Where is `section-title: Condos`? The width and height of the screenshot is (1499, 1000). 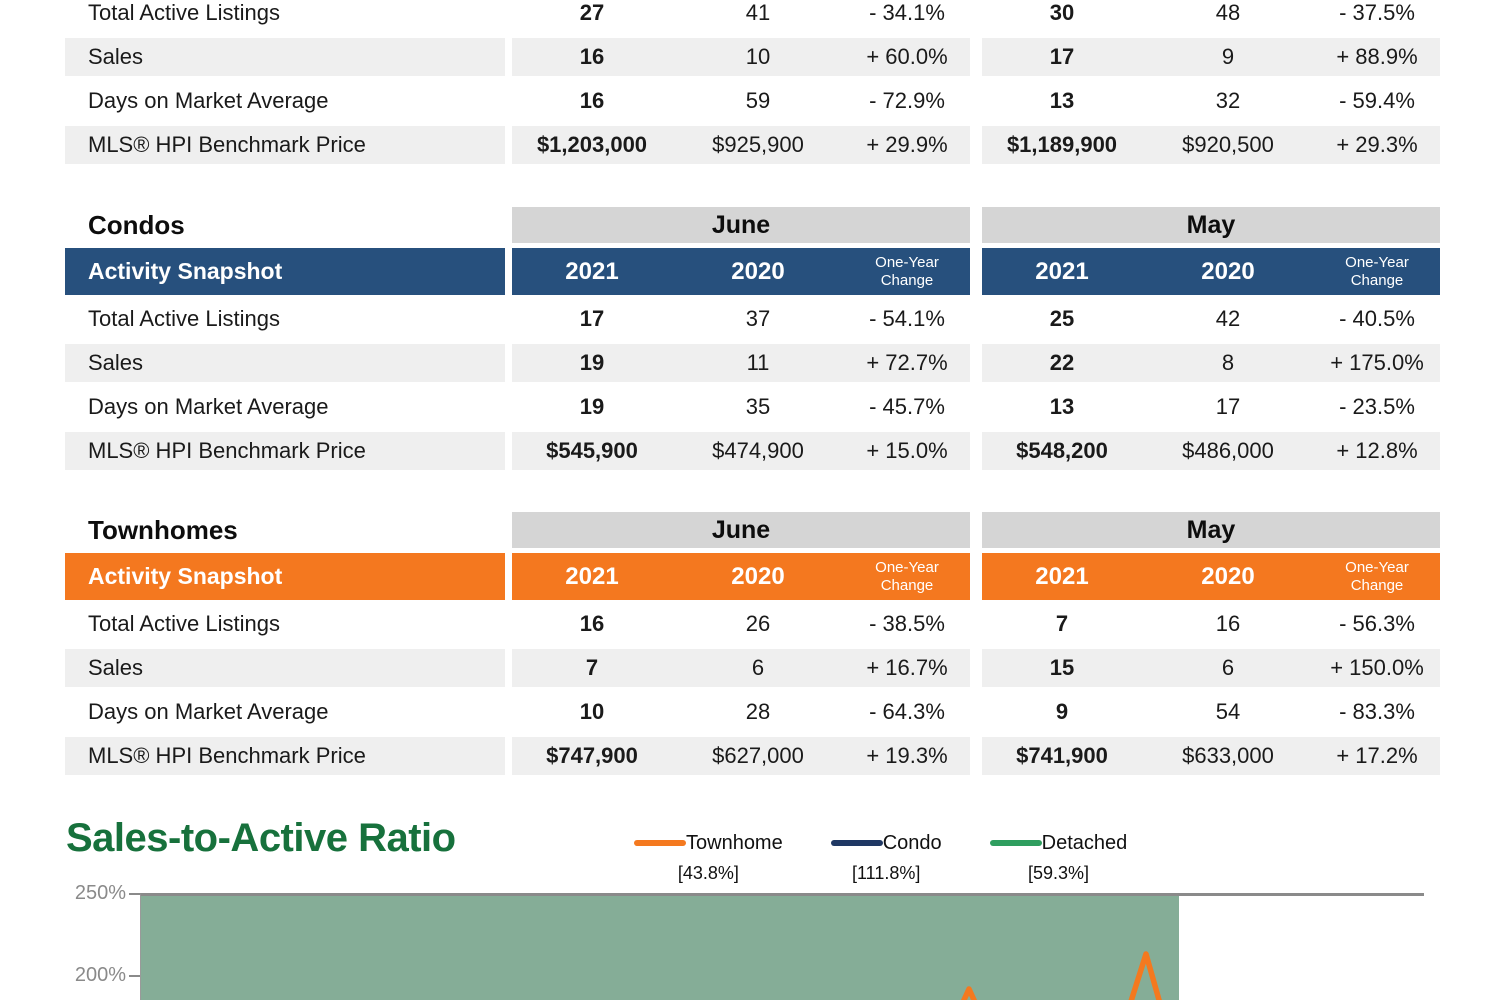 section-title: Condos is located at coordinates (136, 224).